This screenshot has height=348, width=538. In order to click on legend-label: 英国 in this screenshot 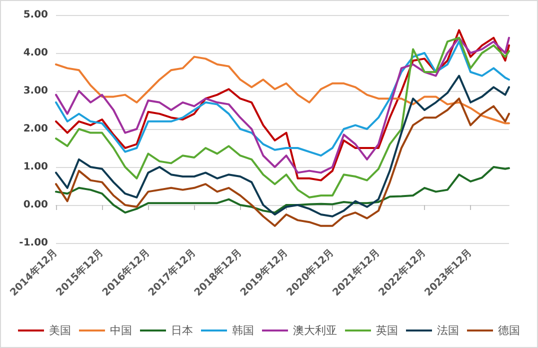, I will do `click(387, 330)`.